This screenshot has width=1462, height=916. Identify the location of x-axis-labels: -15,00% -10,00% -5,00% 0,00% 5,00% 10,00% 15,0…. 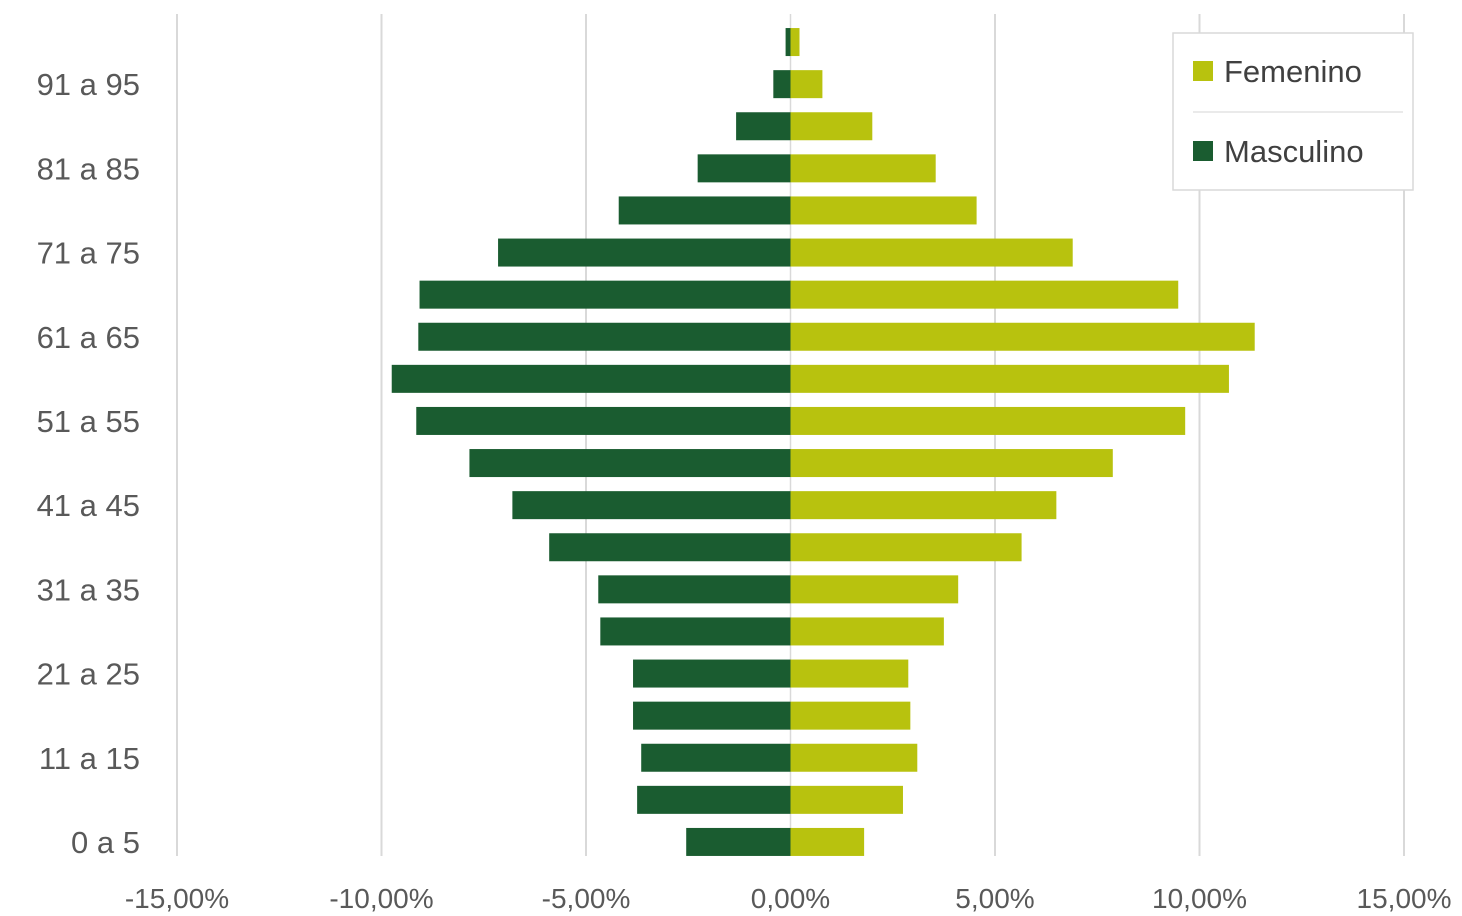
(788, 898).